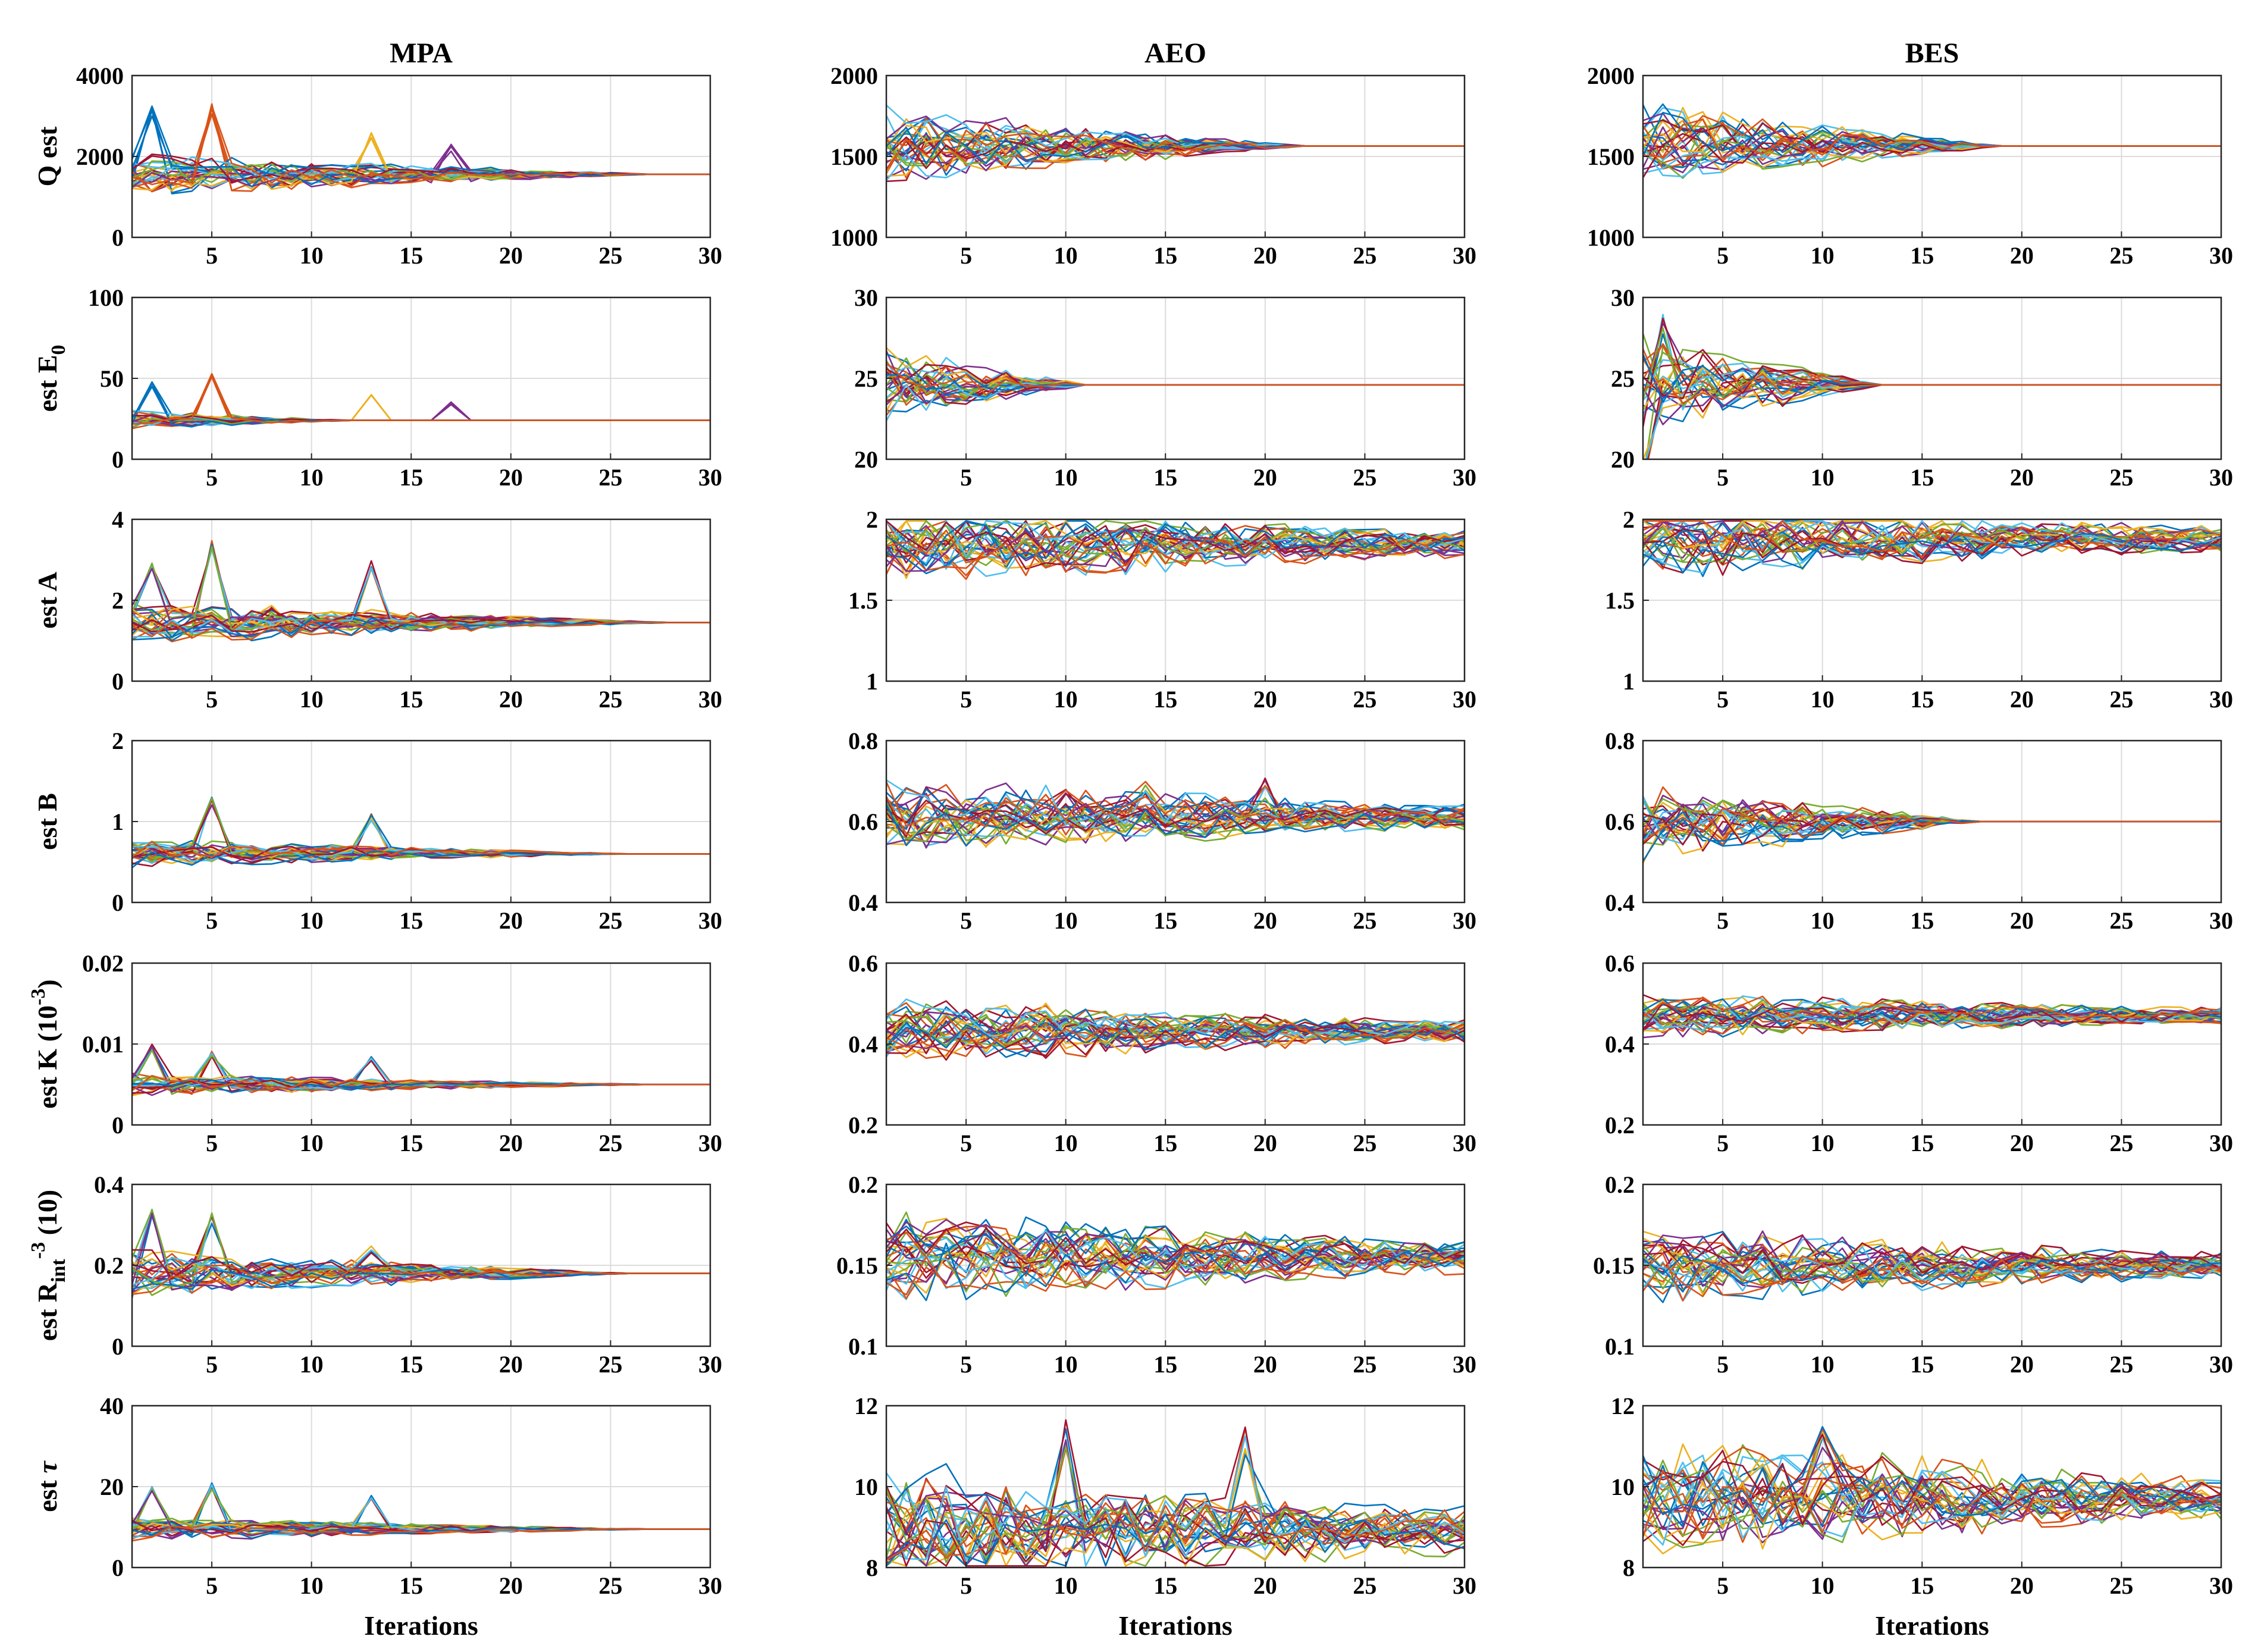 Image resolution: width=2264 pixels, height=1652 pixels. Describe the element at coordinates (48, 1265) in the screenshot. I see `ylabel-rint: est Rint-3 (10)` at that location.